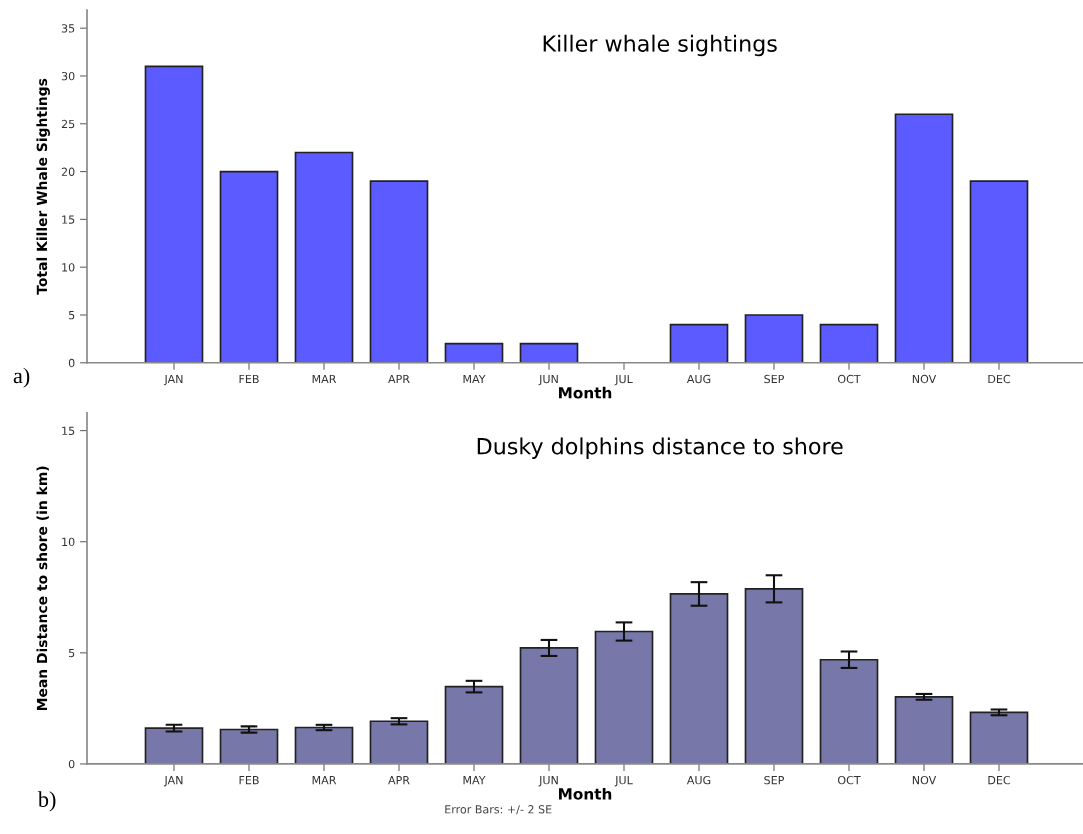 The height and width of the screenshot is (834, 1083). Describe the element at coordinates (43, 186) in the screenshot. I see `y-axis-title: Total Killer Whale Sightings` at that location.